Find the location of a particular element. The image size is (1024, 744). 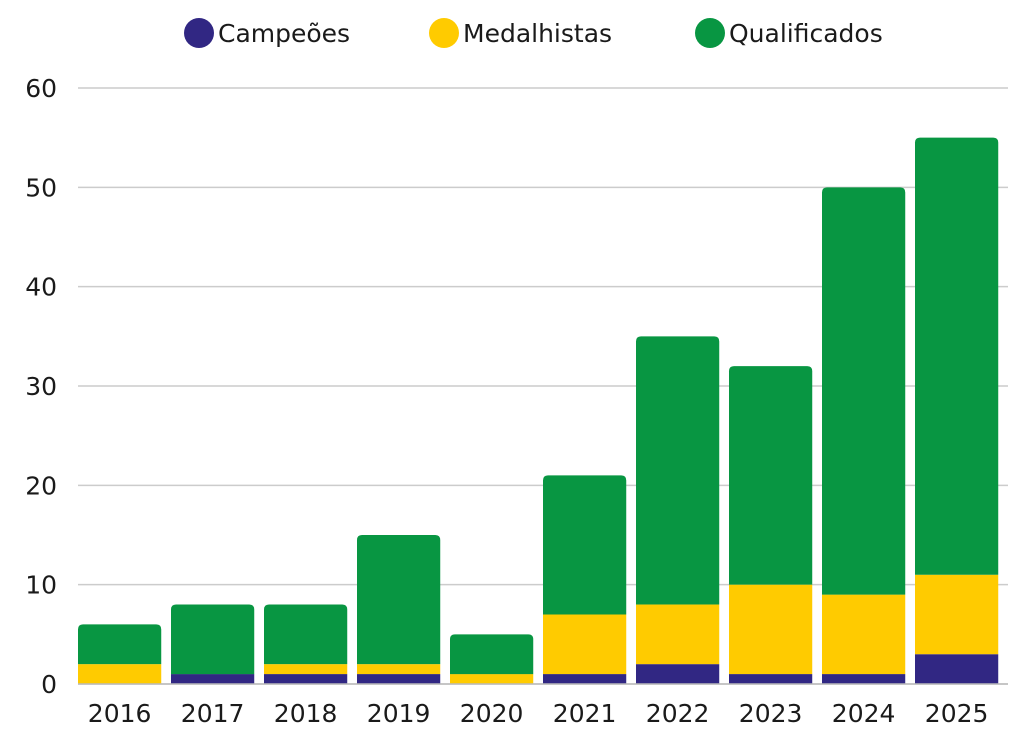

bar-2017-qualificados is located at coordinates (213, 639).